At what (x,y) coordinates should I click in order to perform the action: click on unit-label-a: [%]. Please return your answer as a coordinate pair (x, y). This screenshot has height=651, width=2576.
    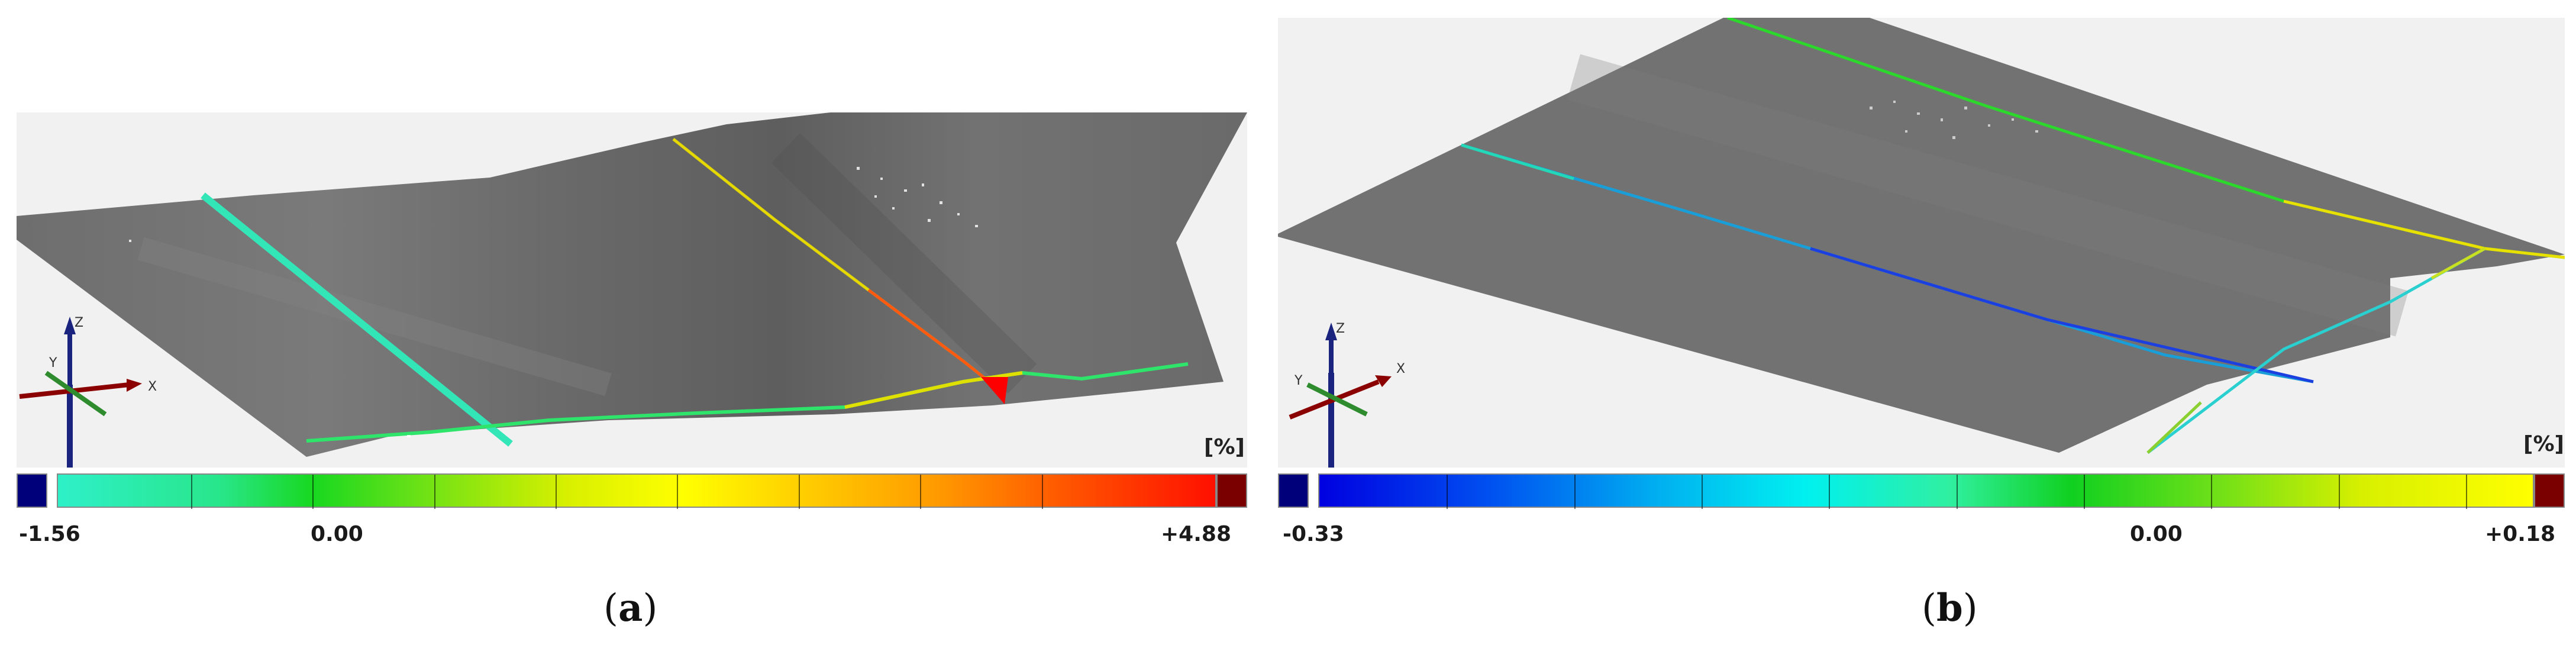
    Looking at the image, I should click on (1224, 447).